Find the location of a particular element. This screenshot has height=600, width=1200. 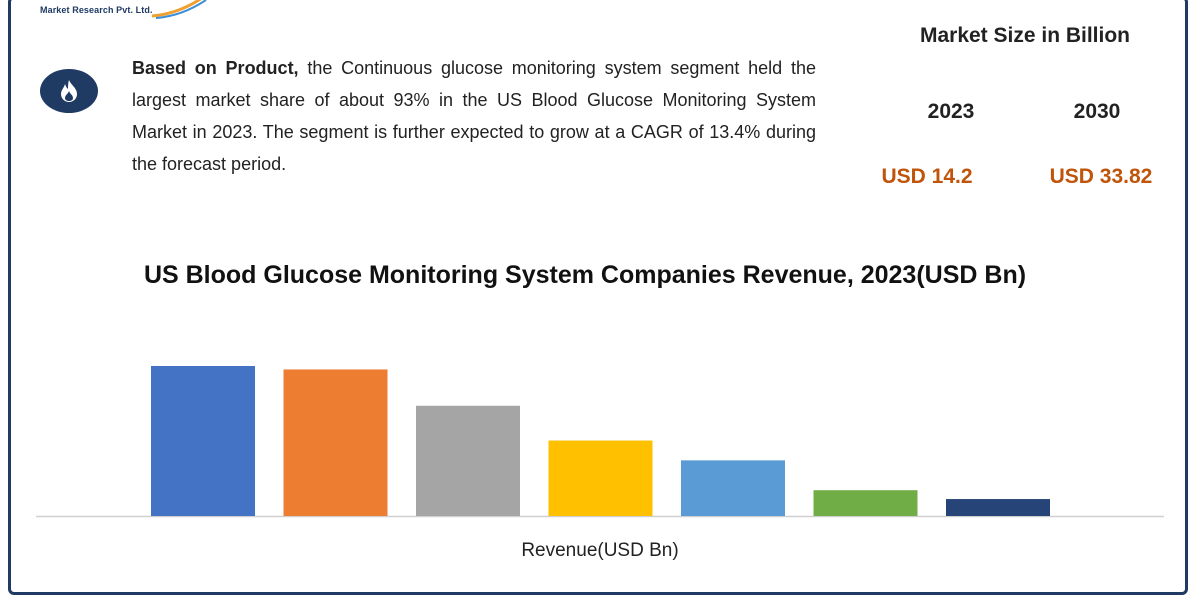

market-size-value-2023: USD 14.2 is located at coordinates (927, 176).